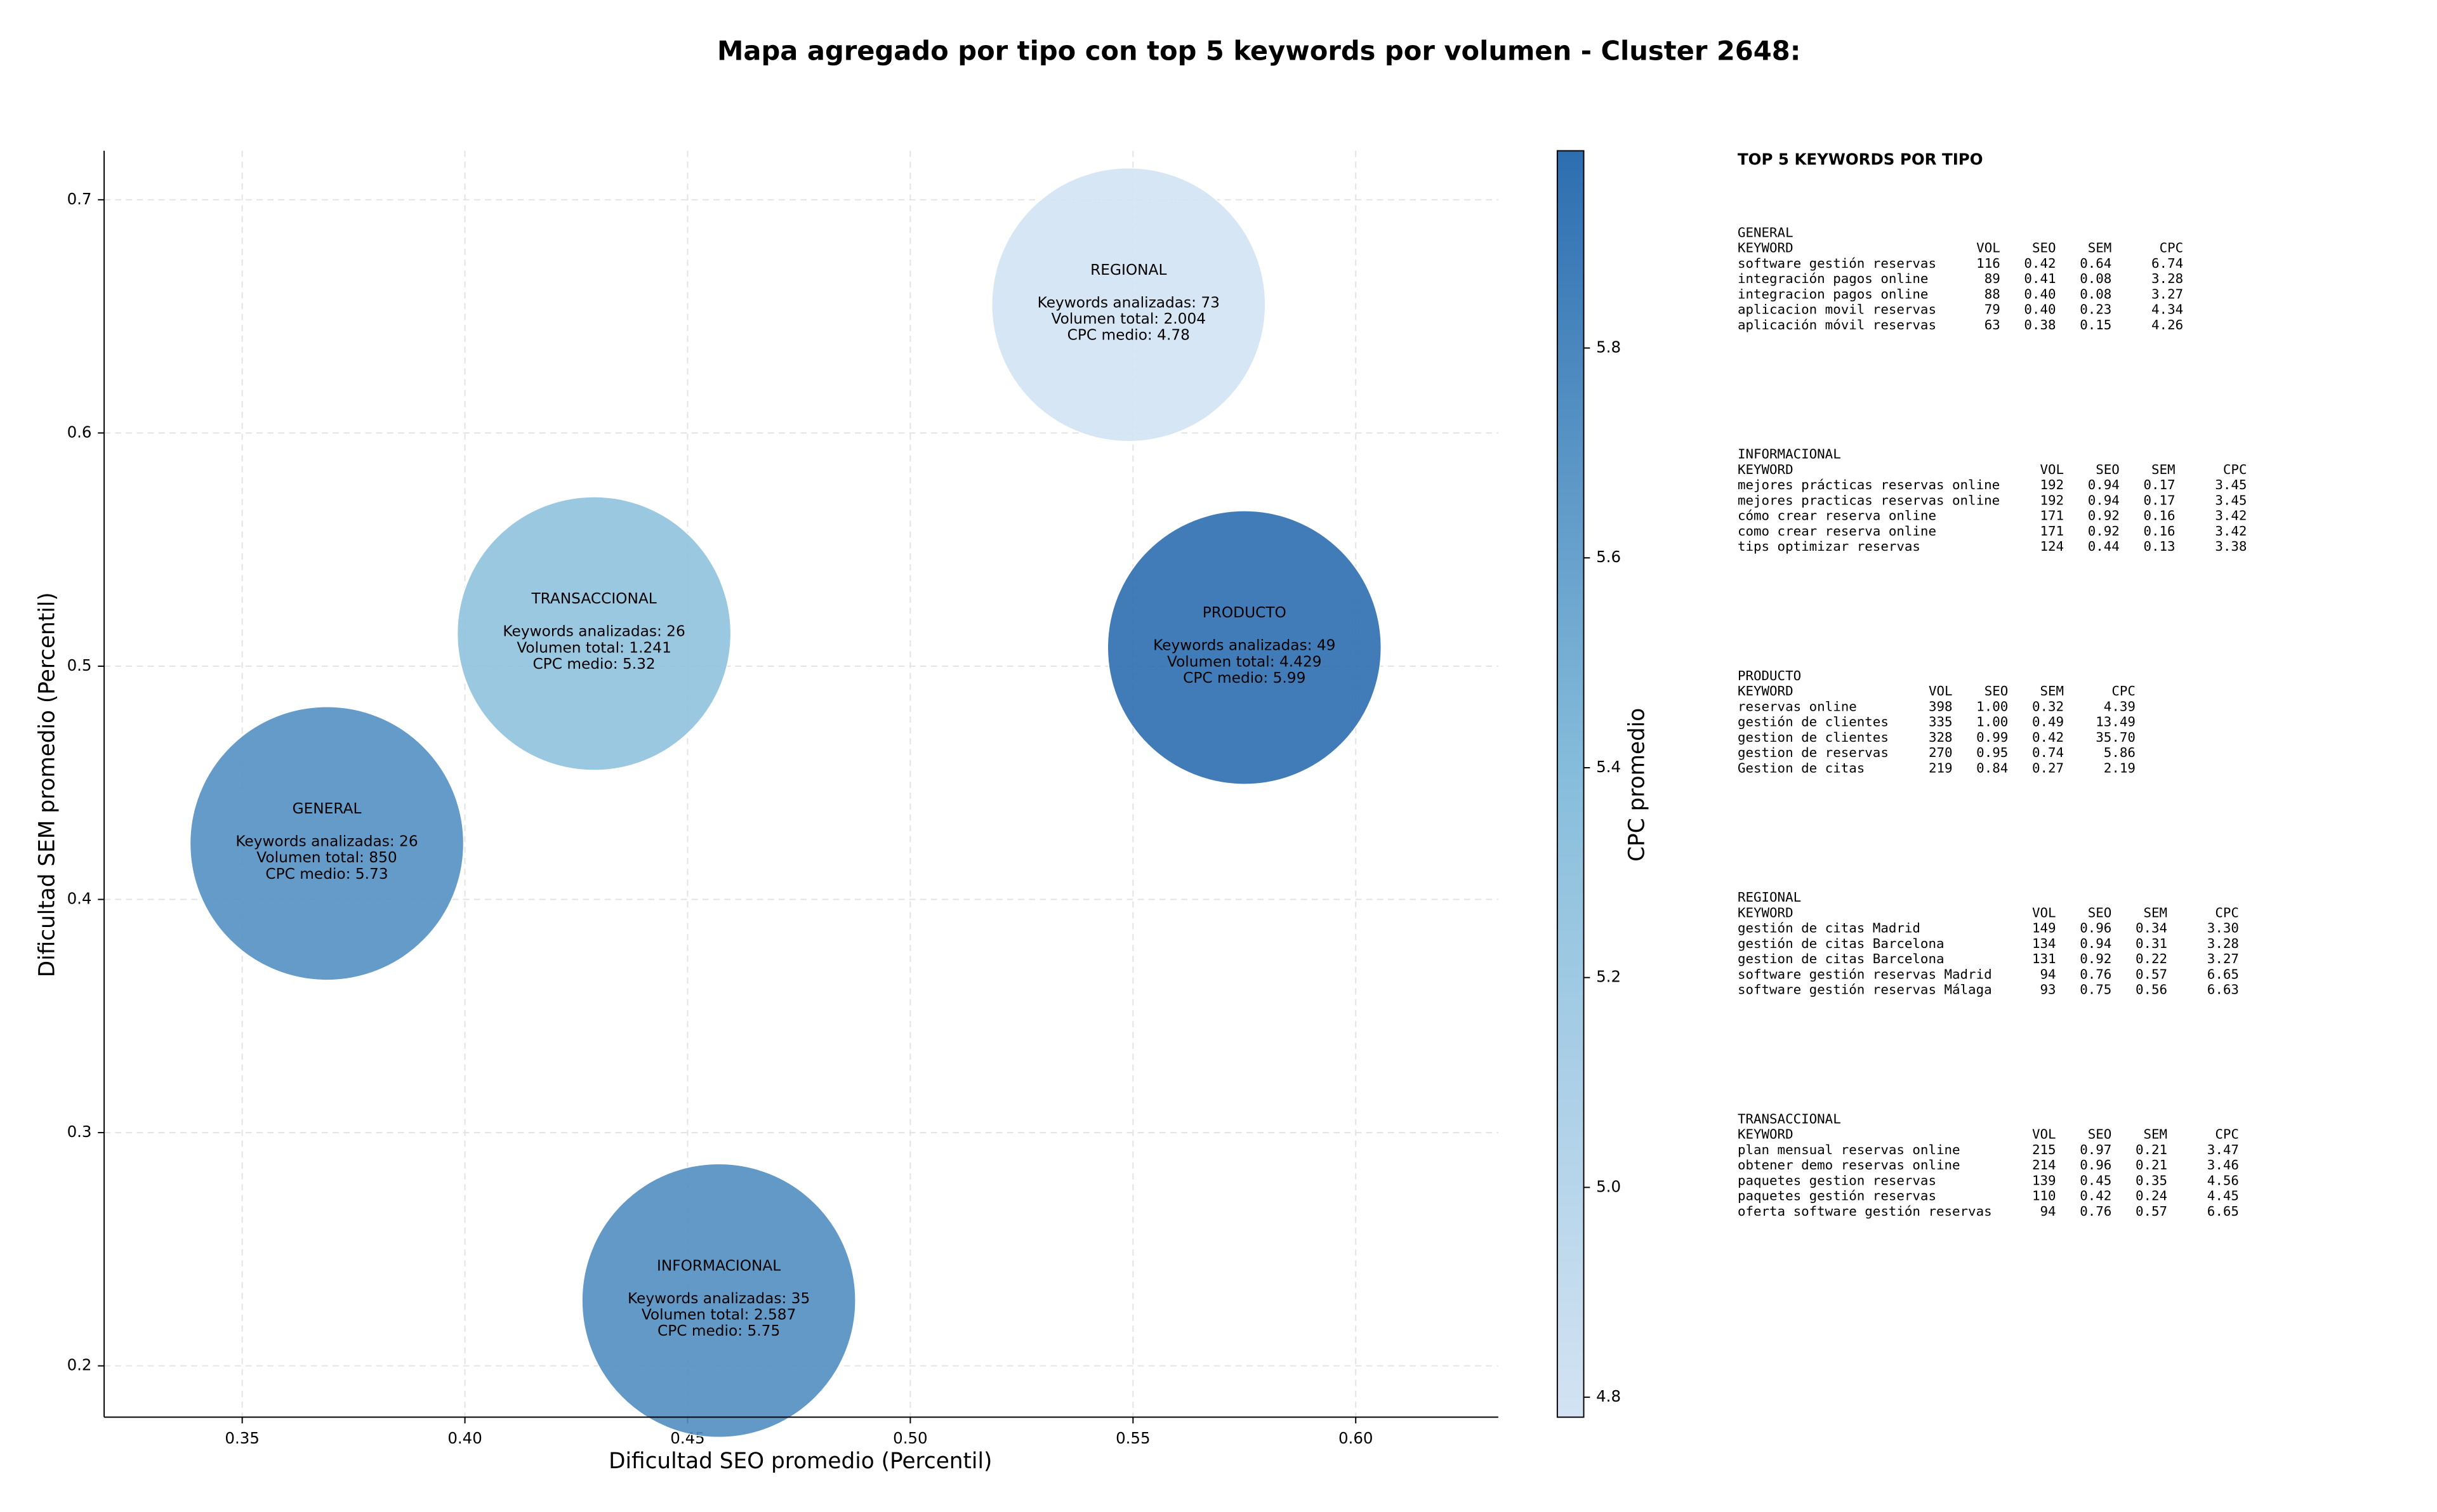 Image resolution: width=2437 pixels, height=1512 pixels. I want to click on table-cell: 0.94, so click(2095, 944).